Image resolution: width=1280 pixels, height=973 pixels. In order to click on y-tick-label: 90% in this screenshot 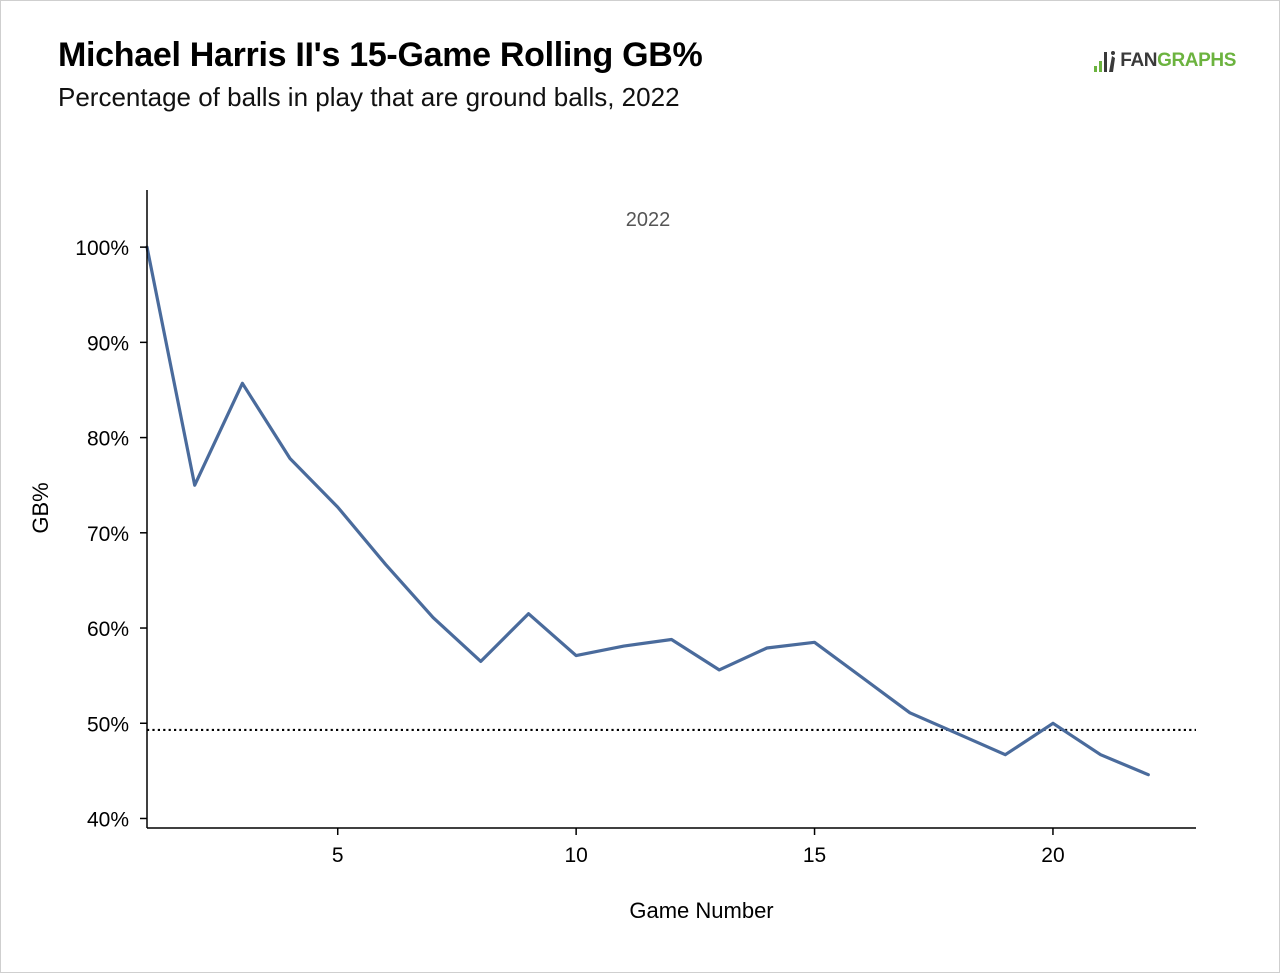, I will do `click(108, 343)`.